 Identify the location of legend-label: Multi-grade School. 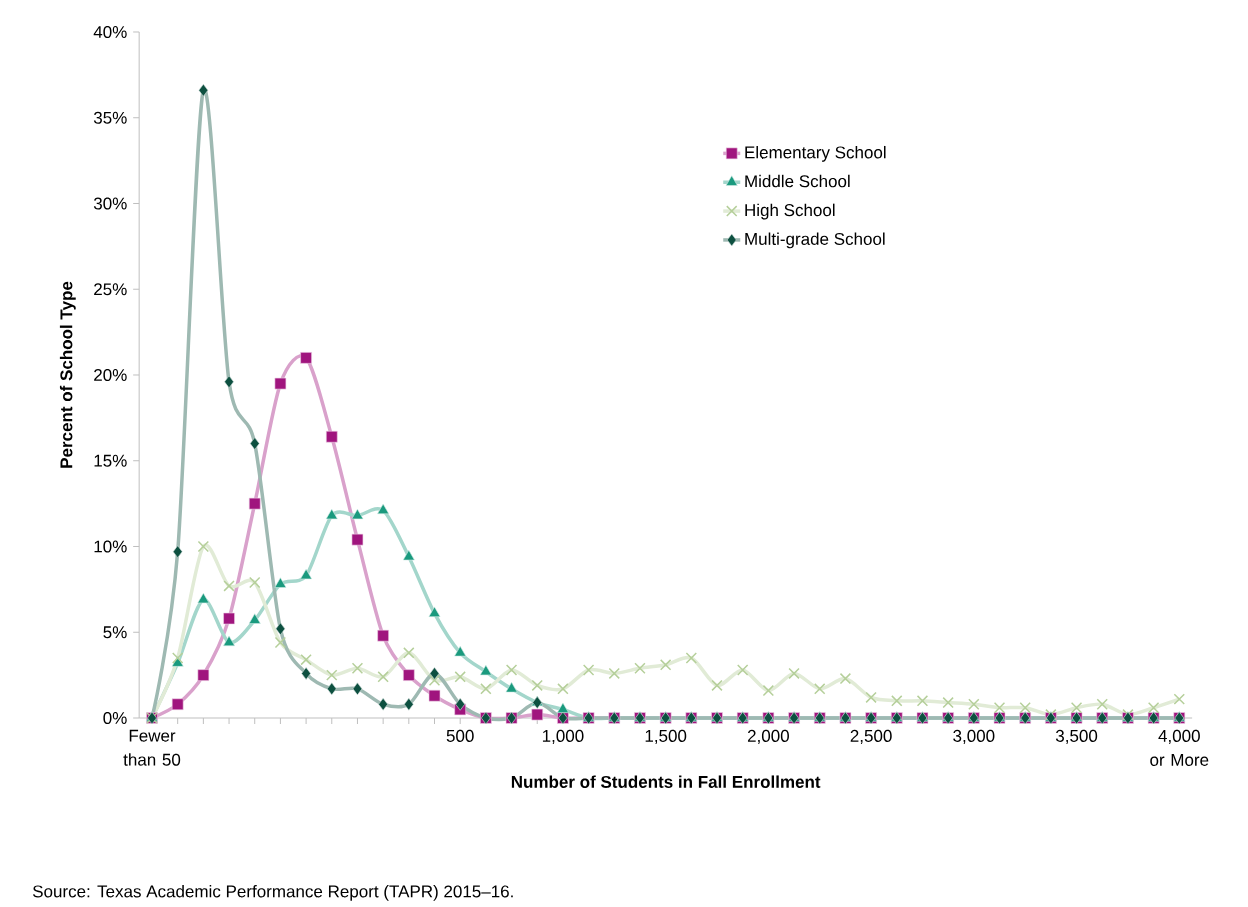
(815, 240).